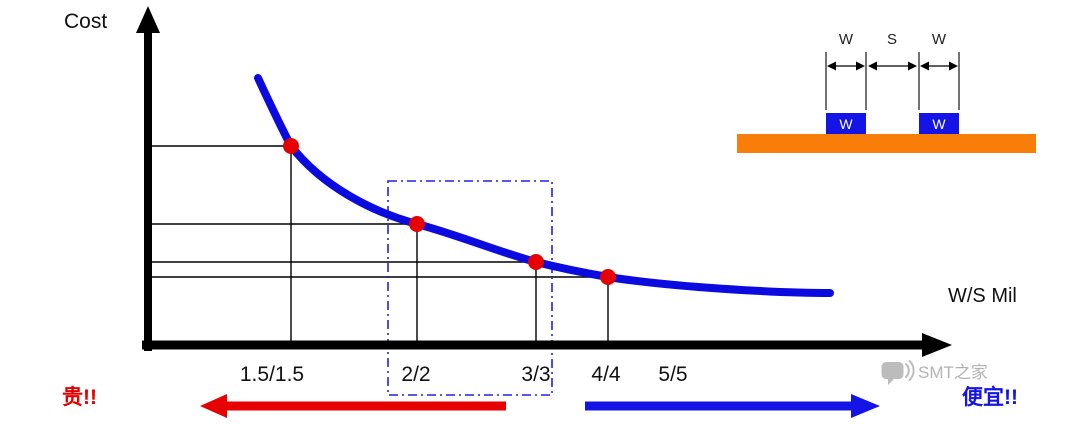 The width and height of the screenshot is (1080, 425). What do you see at coordinates (672, 374) in the screenshot?
I see `tick-5-5: 5/5` at bounding box center [672, 374].